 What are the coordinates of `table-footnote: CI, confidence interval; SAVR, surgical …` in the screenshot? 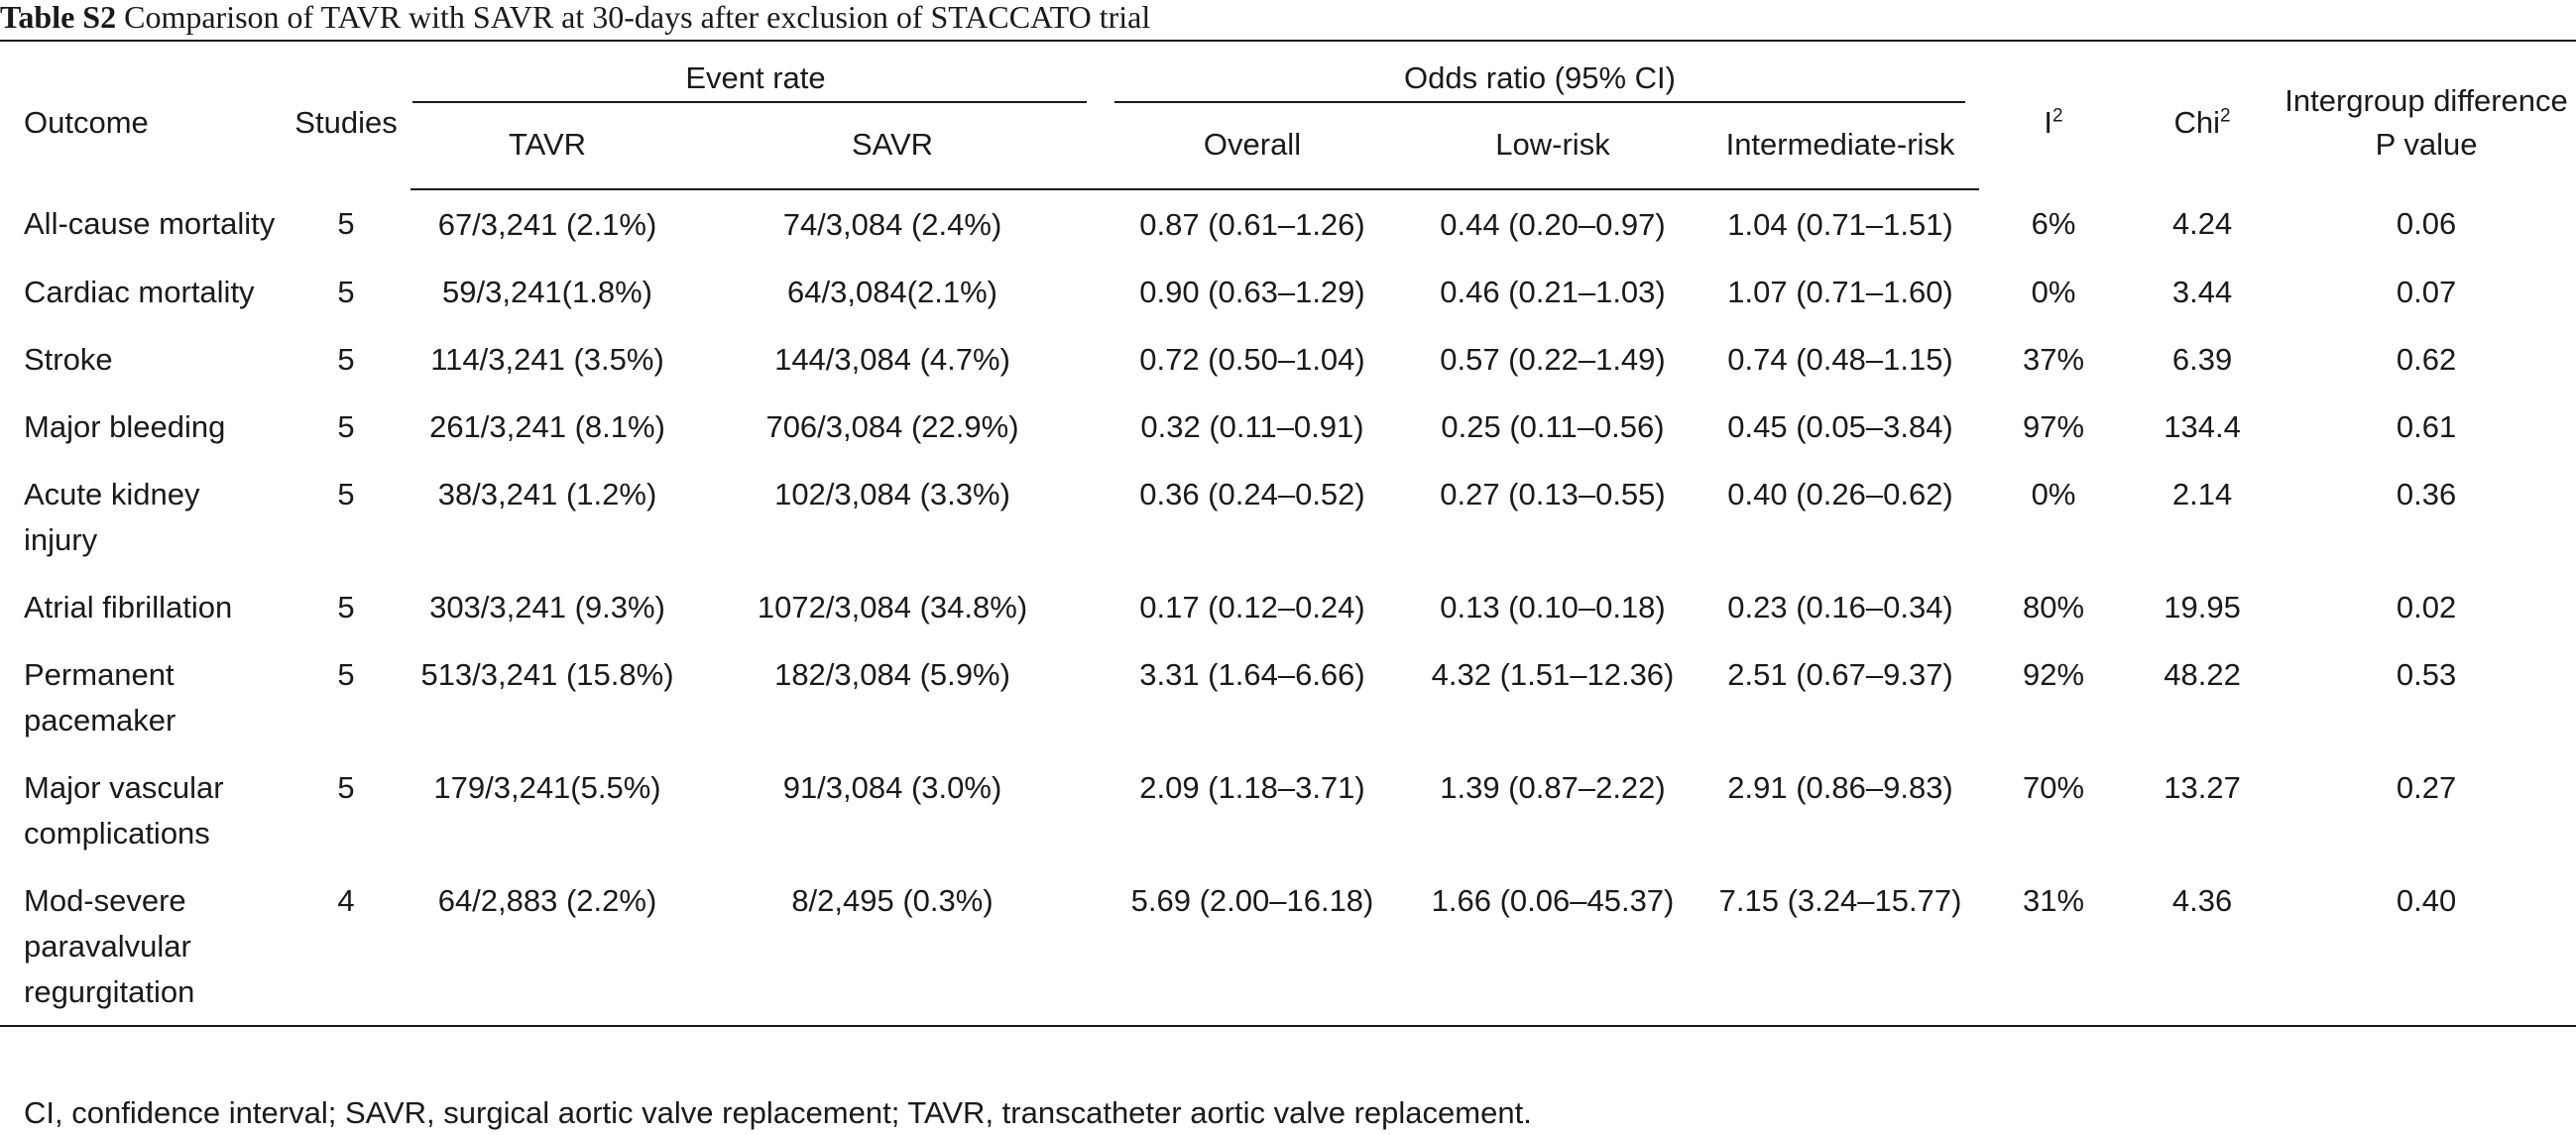 It's located at (778, 1112).